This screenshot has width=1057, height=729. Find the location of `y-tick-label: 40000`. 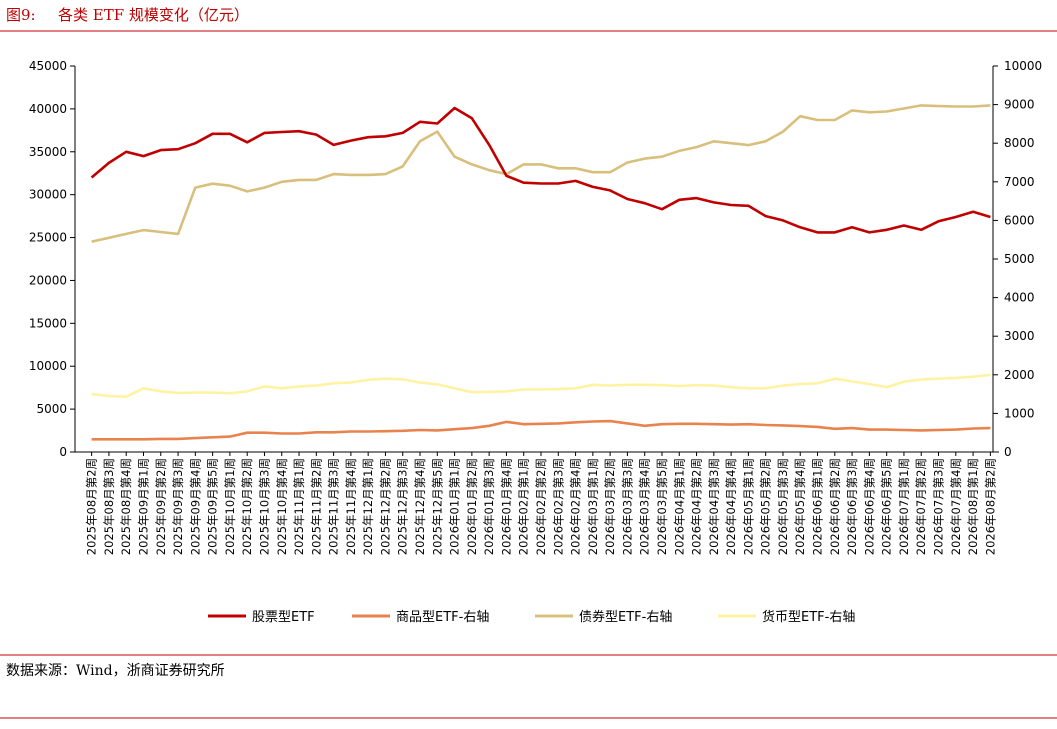

y-tick-label: 40000 is located at coordinates (48, 109).